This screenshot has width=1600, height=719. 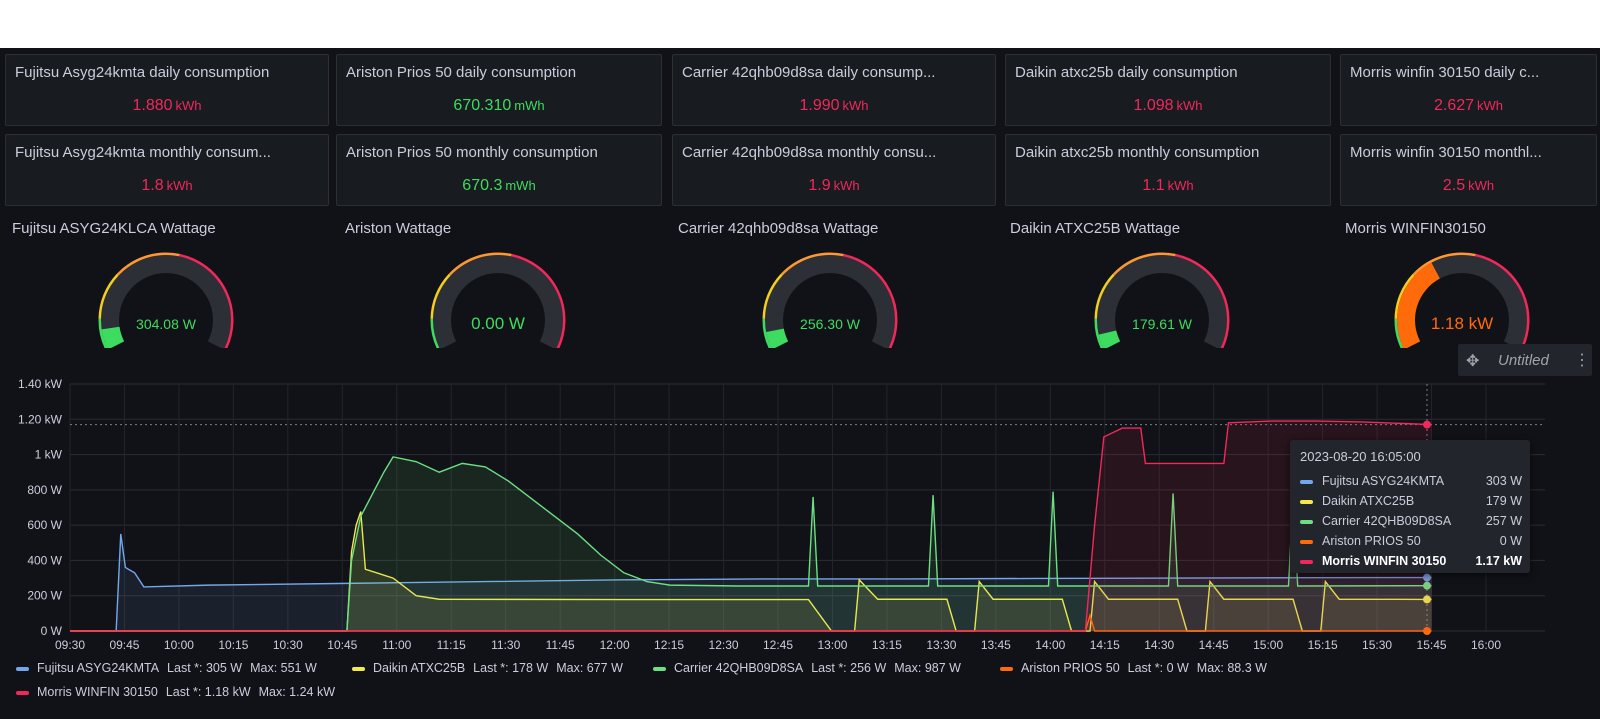 I want to click on panel-header-untitled: ✥ Untitled ⋮, so click(x=1525, y=360).